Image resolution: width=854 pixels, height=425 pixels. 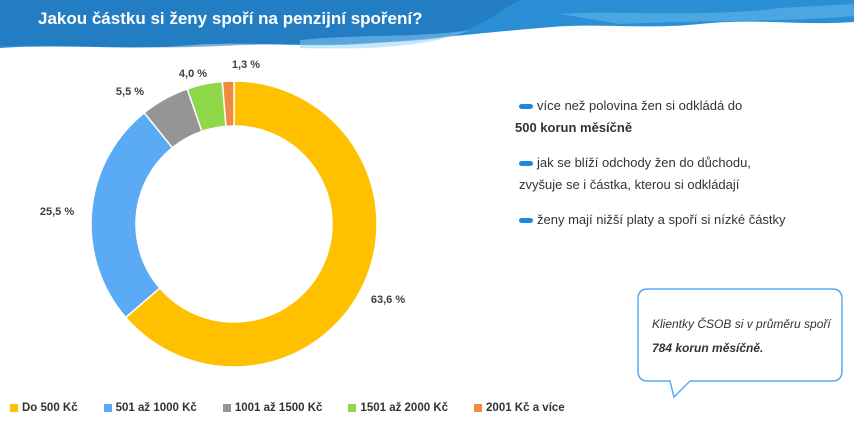 I want to click on title-banner, so click(x=427, y=24).